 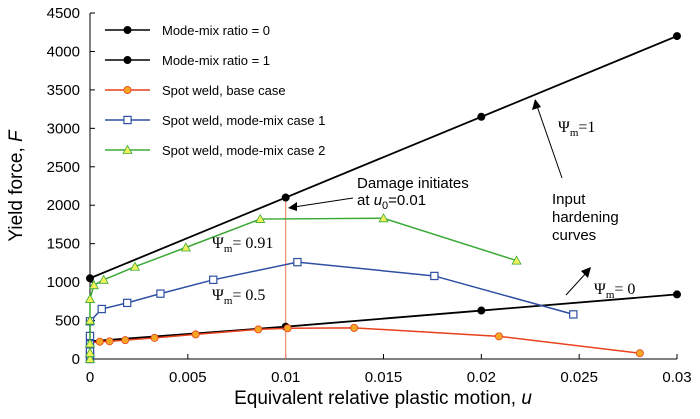 What do you see at coordinates (285, 377) in the screenshot?
I see `x-tick-label: 0.01` at bounding box center [285, 377].